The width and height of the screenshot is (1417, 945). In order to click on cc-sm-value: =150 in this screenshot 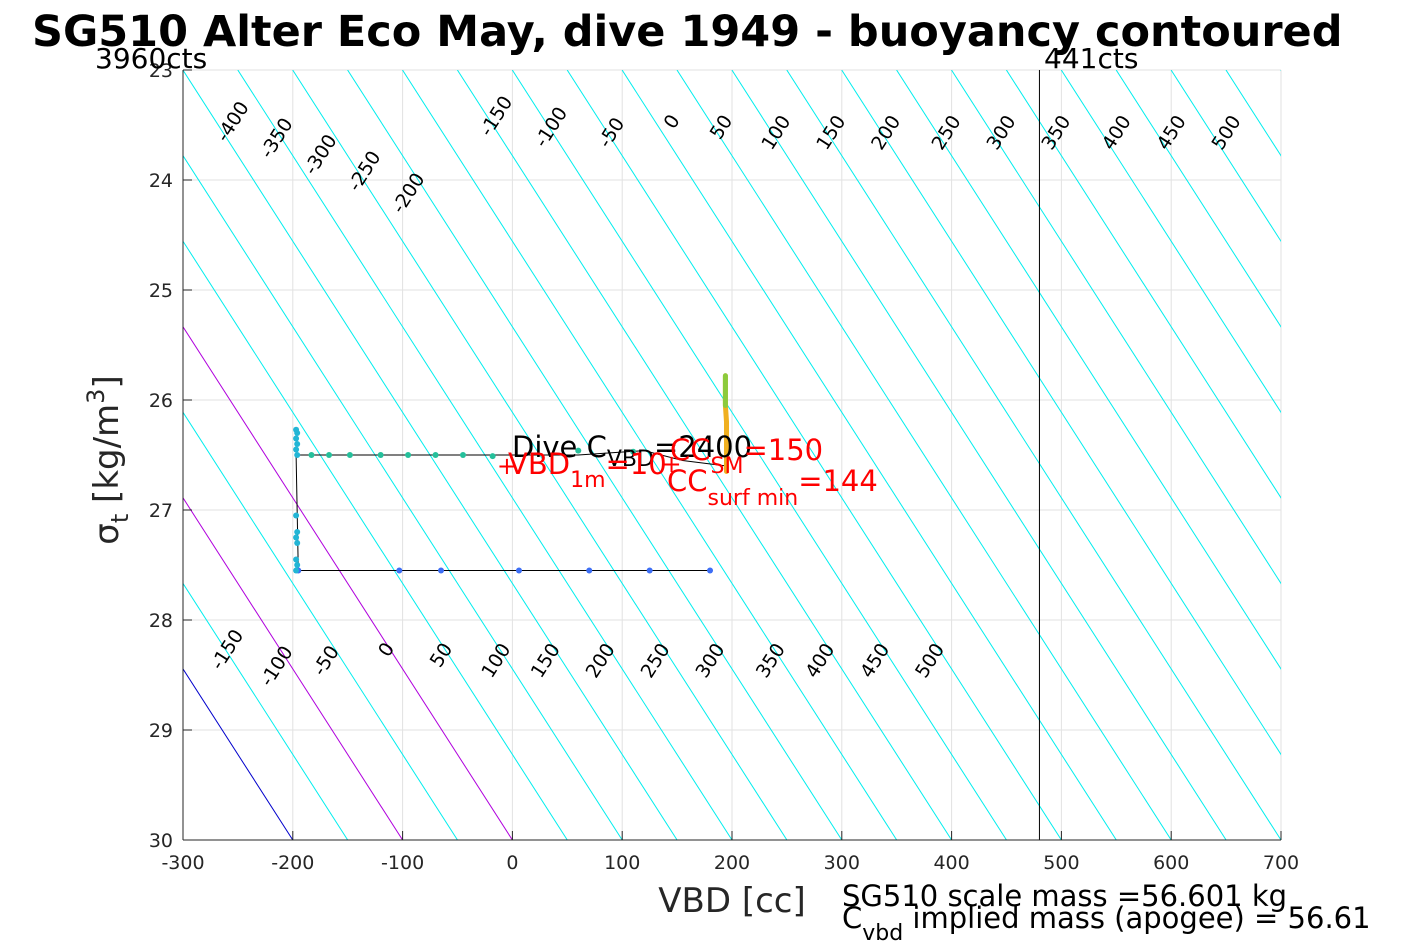, I will do `click(783, 450)`.